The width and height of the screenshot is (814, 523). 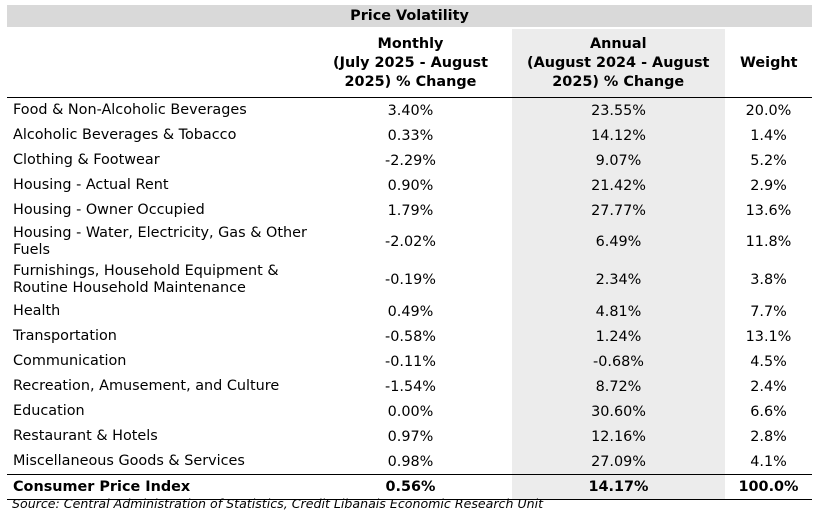 I want to click on row-weight: 11.8%, so click(x=768, y=242).